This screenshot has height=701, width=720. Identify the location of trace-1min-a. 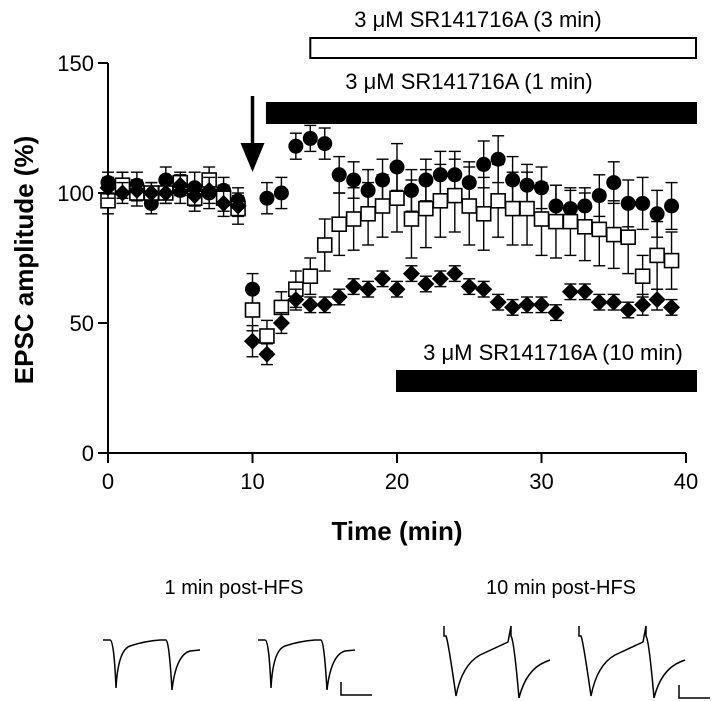
(152, 665).